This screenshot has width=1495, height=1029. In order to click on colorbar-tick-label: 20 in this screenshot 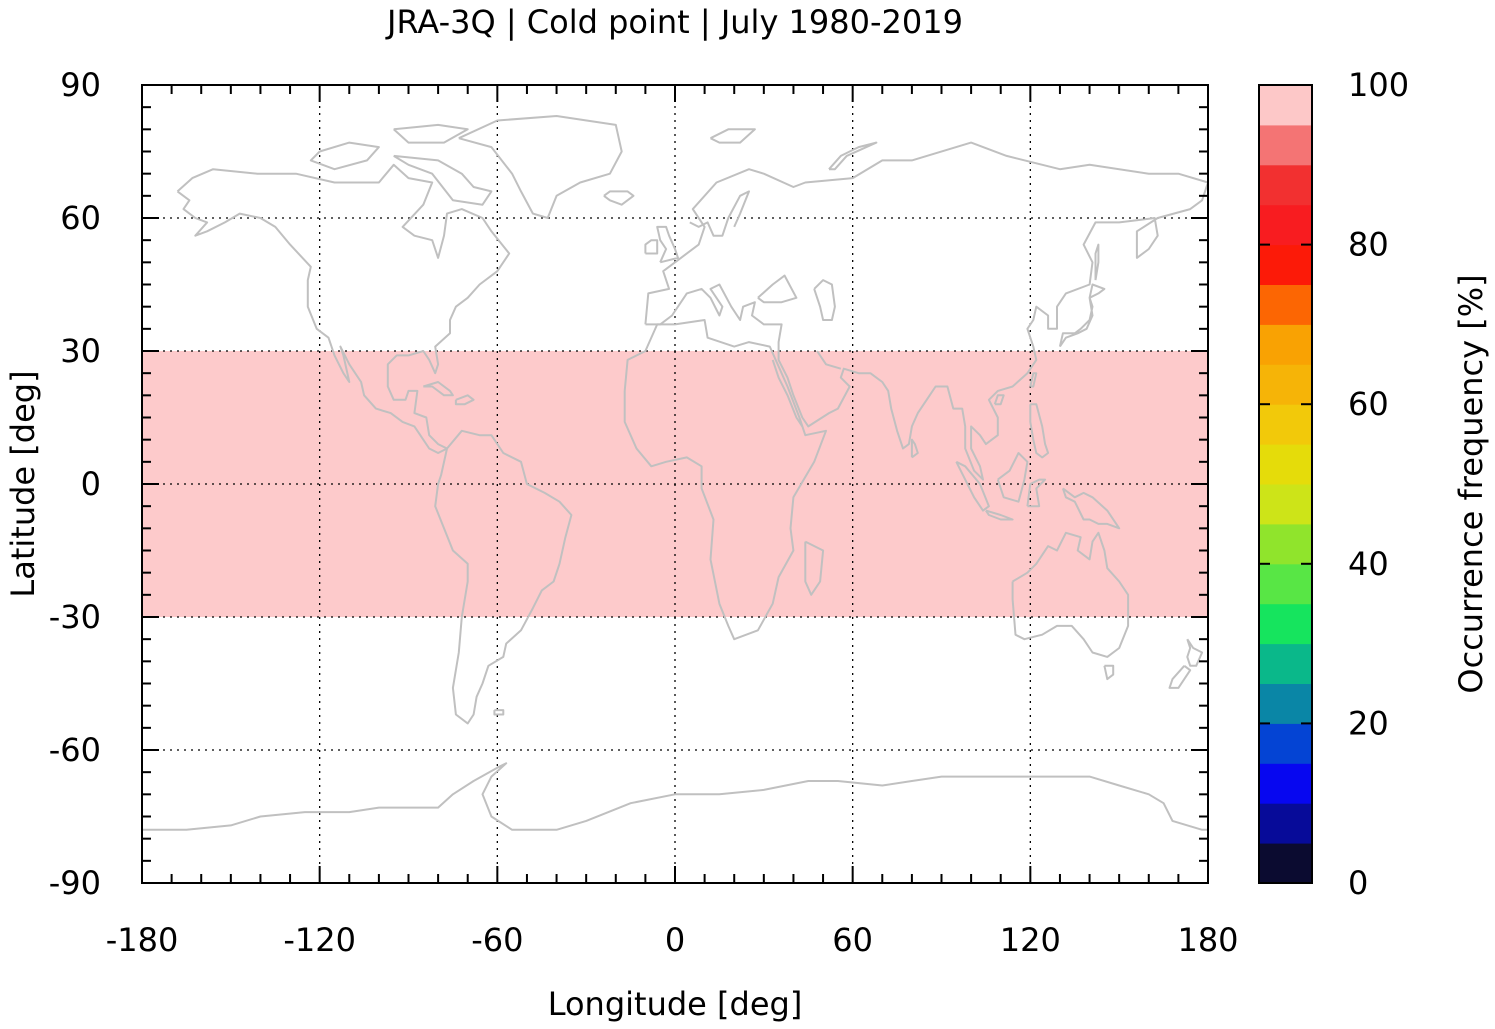, I will do `click(1368, 723)`.